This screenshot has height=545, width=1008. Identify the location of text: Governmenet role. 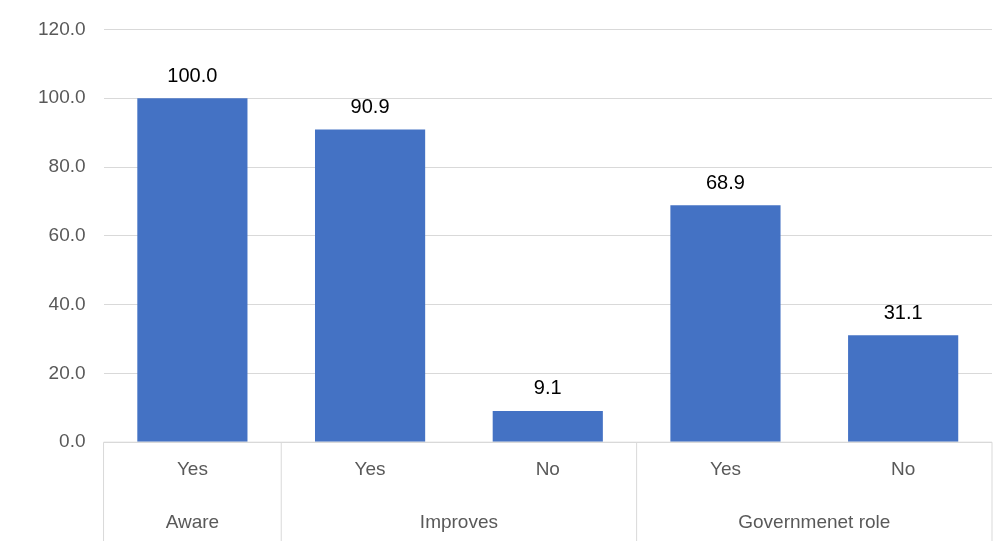
(814, 522).